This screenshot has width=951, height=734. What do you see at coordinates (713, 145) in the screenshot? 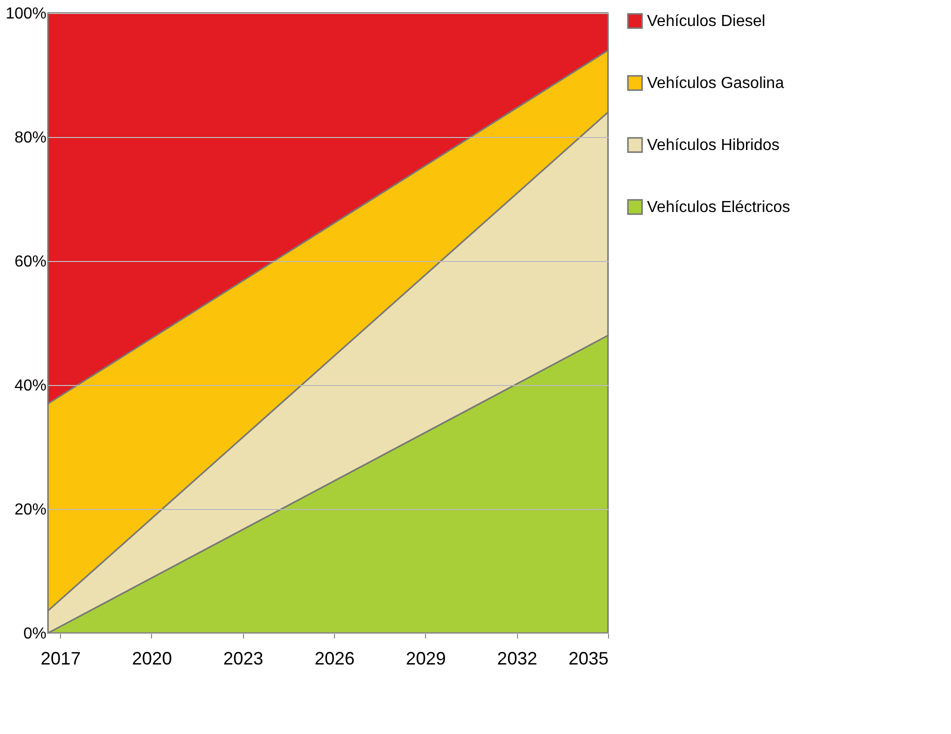
I see `legend-label: Vehículos Hibridos` at bounding box center [713, 145].